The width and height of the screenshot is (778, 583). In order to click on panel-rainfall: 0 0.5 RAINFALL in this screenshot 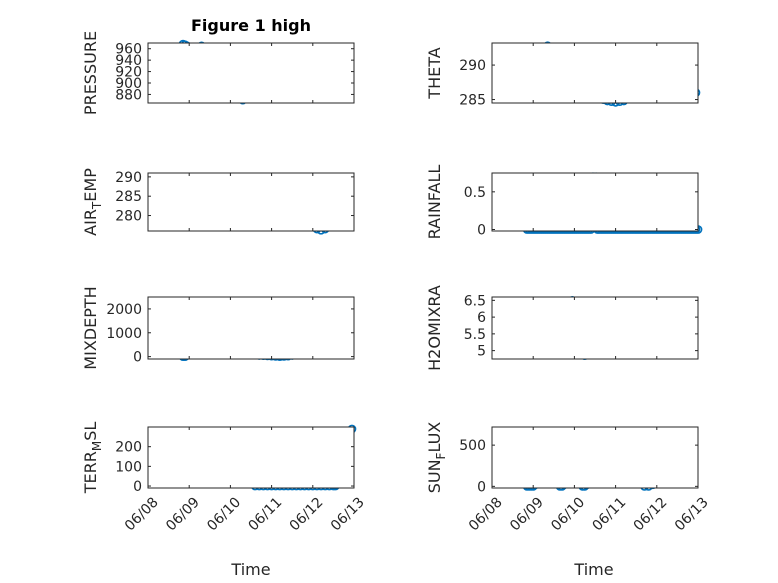, I will do `click(564, 202)`.